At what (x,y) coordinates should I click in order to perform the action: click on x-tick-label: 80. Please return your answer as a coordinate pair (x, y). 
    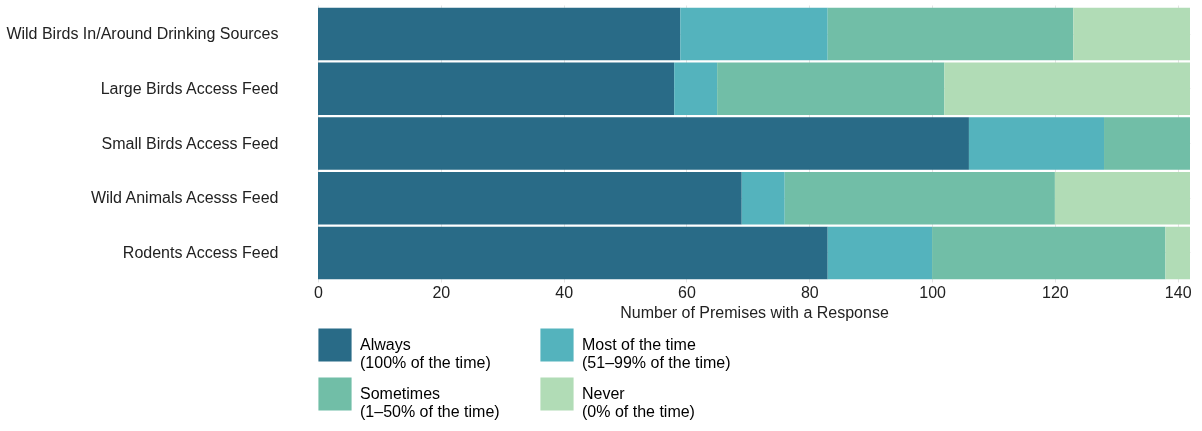
    Looking at the image, I should click on (809, 292).